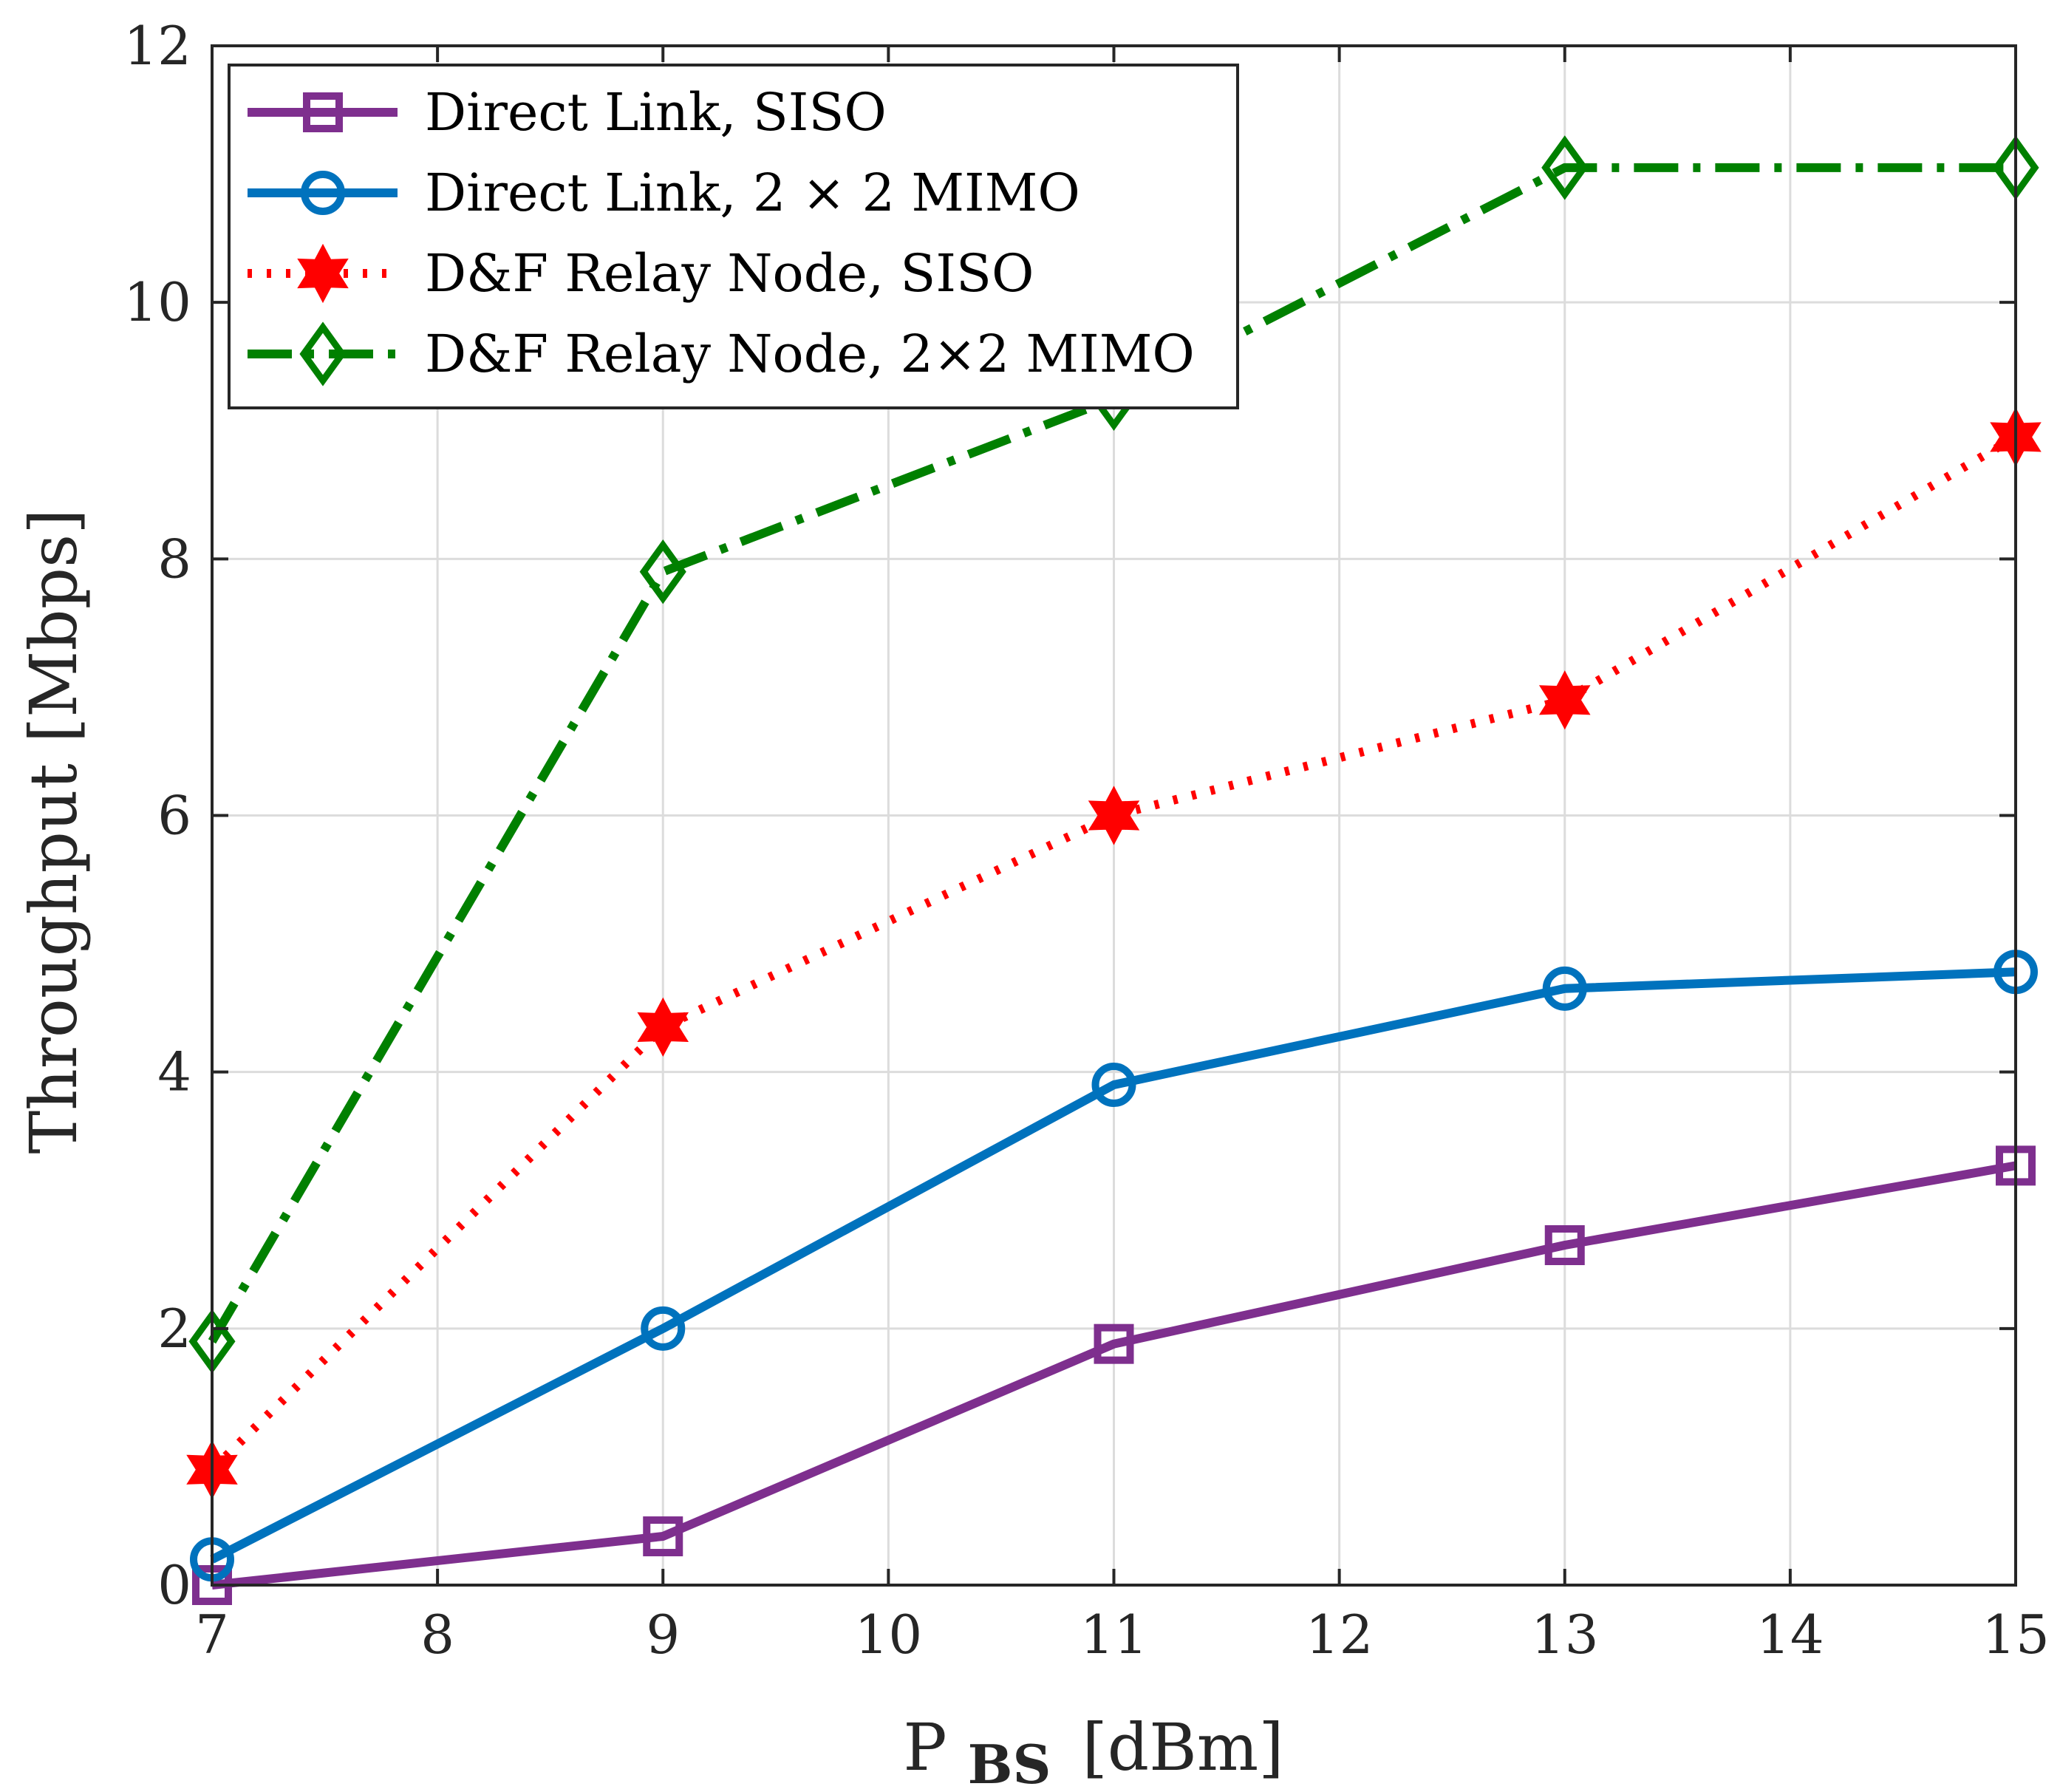 Image resolution: width=2060 pixels, height=1792 pixels. What do you see at coordinates (157, 302) in the screenshot?
I see `y-tick-label: 10` at bounding box center [157, 302].